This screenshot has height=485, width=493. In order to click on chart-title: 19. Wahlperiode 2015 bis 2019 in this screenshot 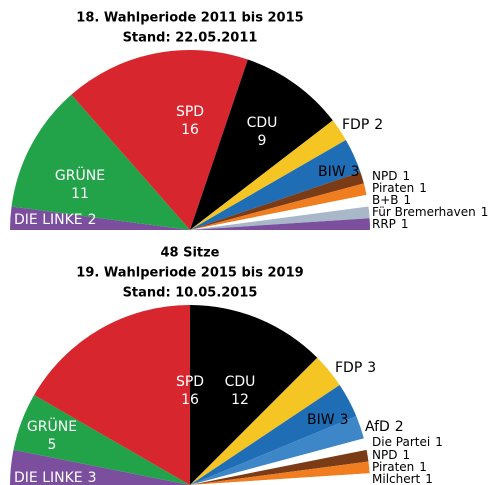, I will do `click(189, 273)`.